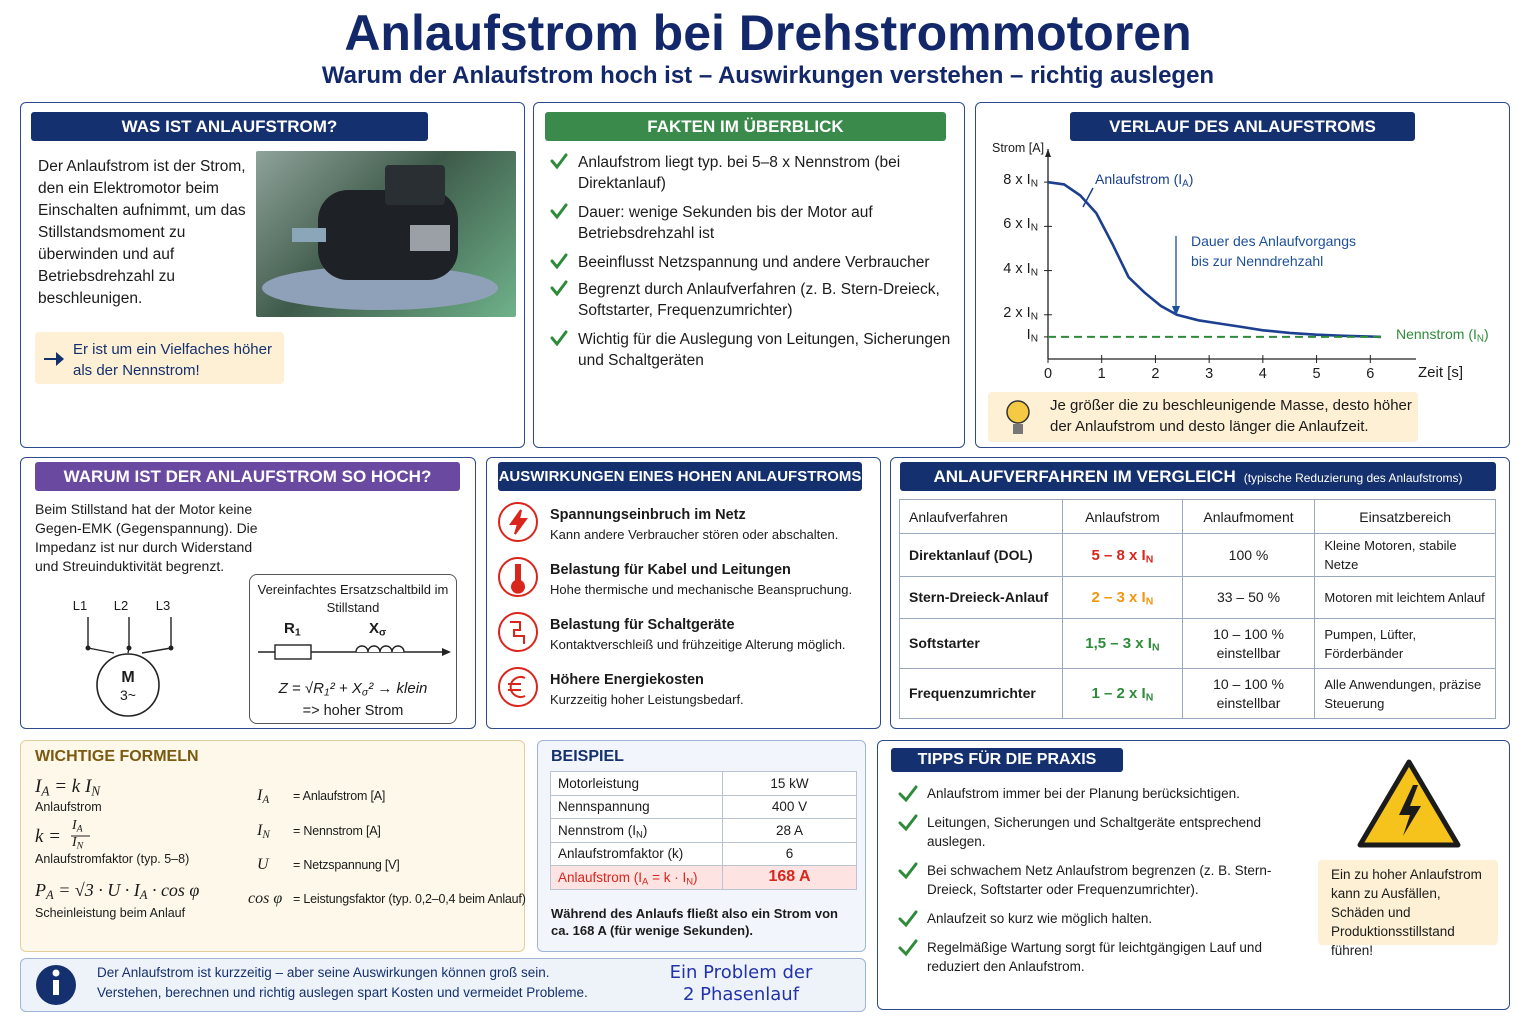 This screenshot has height=1024, width=1536. Describe the element at coordinates (1101, 374) in the screenshot. I see `x-tick-label: 1` at that location.